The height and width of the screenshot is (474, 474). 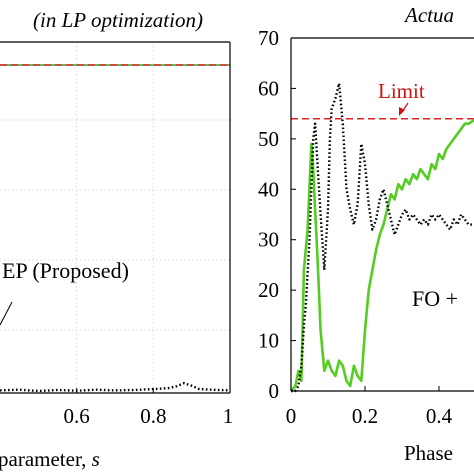 What do you see at coordinates (428, 15) in the screenshot?
I see `right-panel-title: Actua` at bounding box center [428, 15].